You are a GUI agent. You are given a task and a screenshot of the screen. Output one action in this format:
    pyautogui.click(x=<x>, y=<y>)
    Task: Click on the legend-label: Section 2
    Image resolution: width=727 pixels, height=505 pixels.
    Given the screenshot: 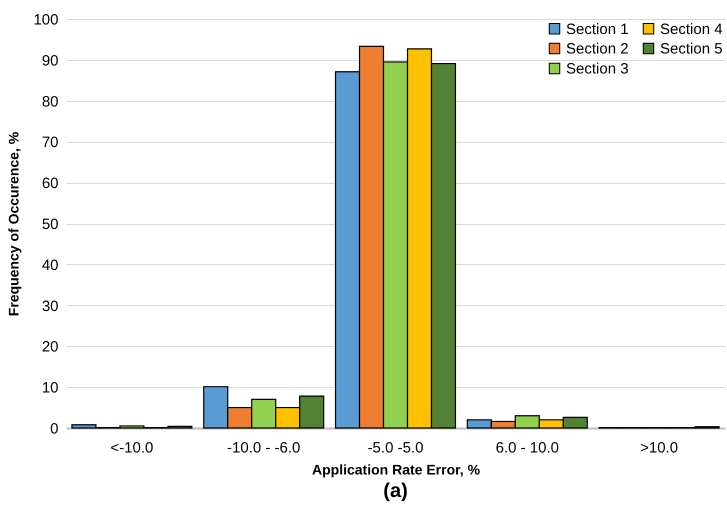 What is the action you would take?
    pyautogui.click(x=597, y=49)
    